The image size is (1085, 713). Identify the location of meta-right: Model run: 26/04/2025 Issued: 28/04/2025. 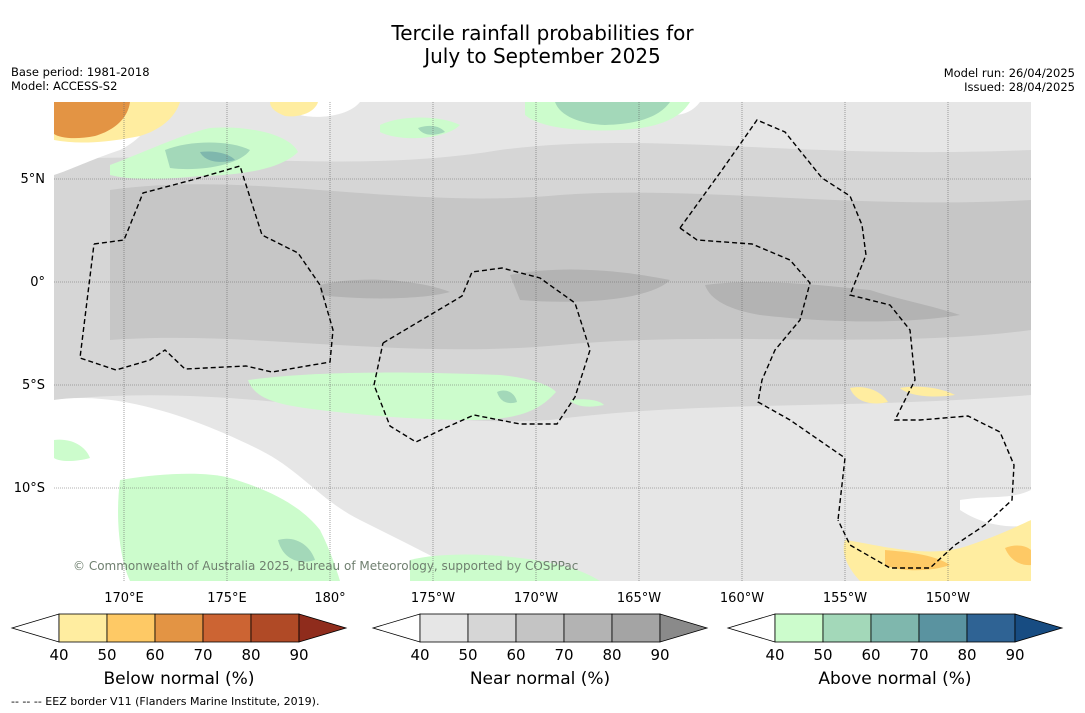
(1009, 80).